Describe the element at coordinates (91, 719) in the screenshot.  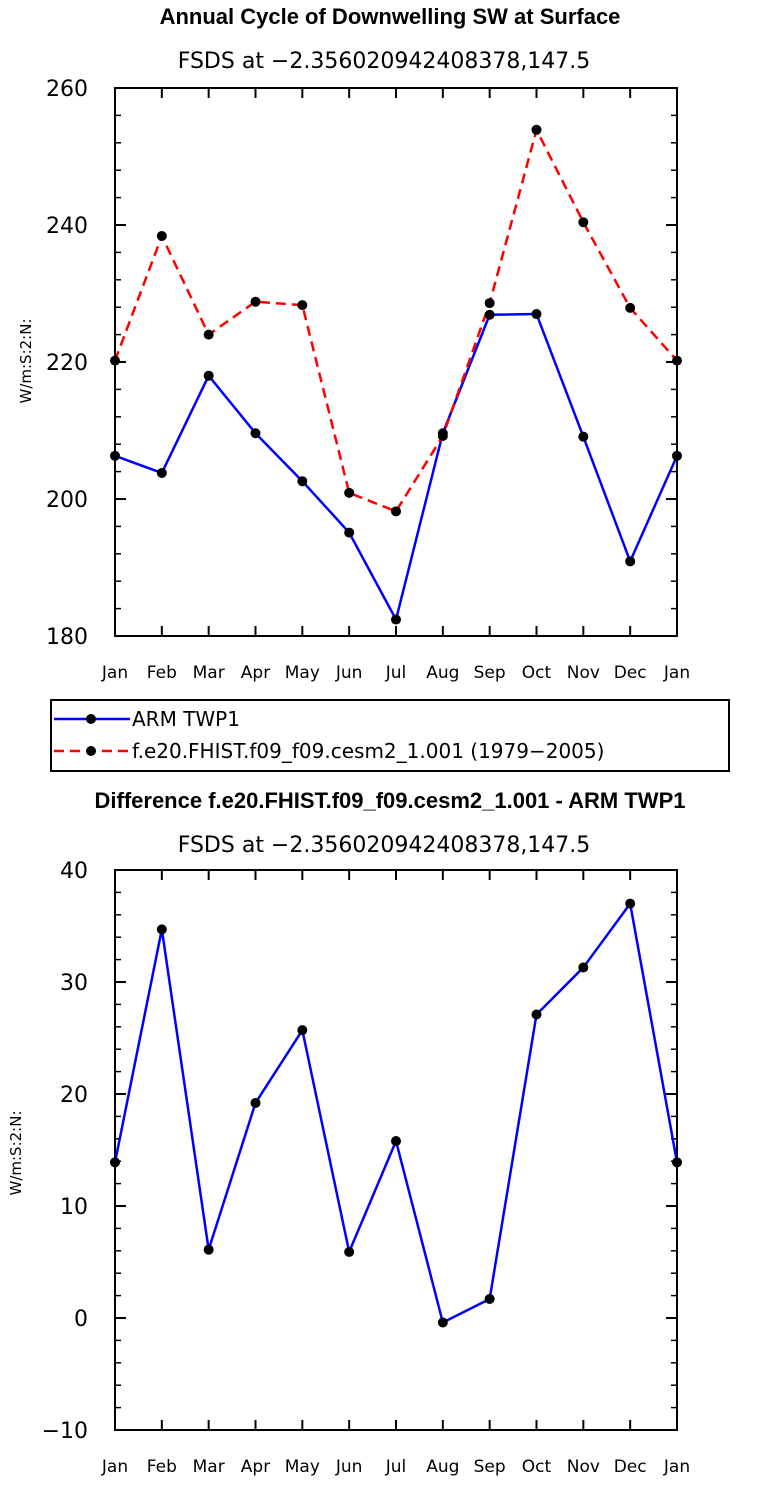
I see `legend-marker-arm-twp1` at that location.